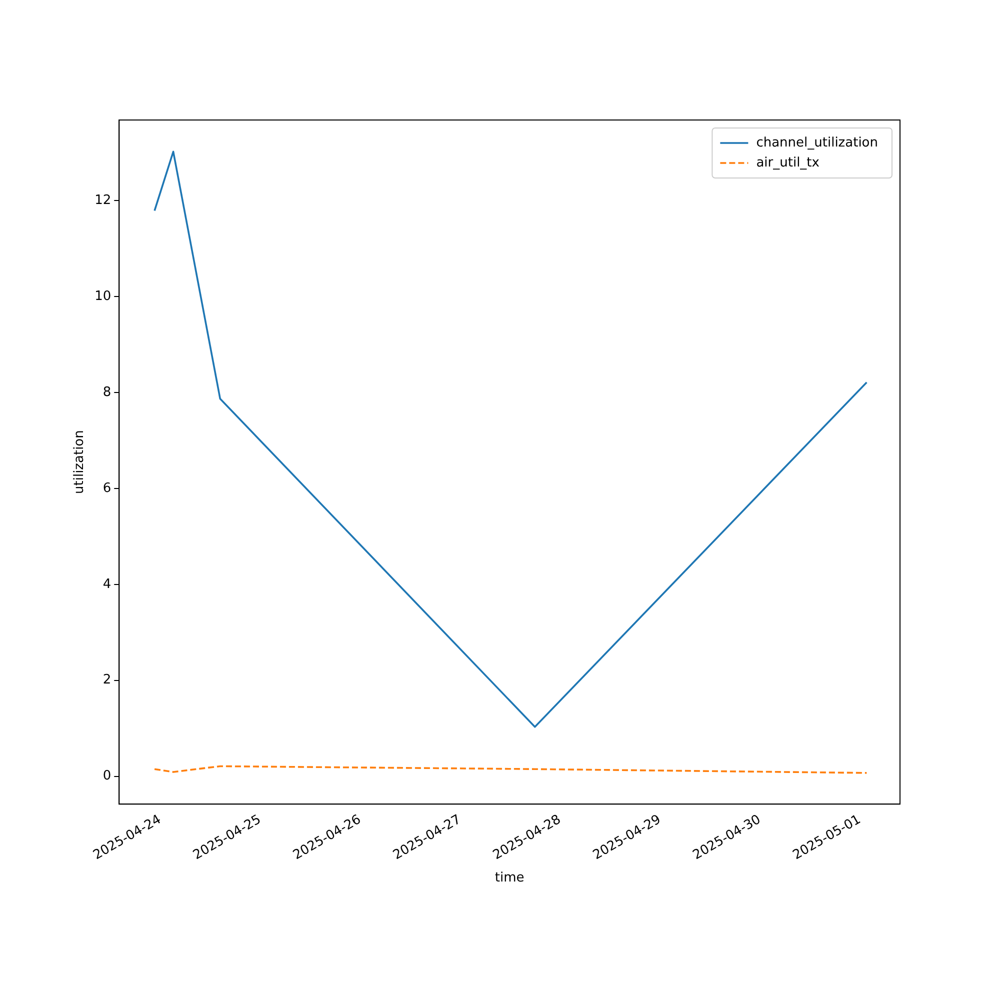 This screenshot has height=1000, width=1000. What do you see at coordinates (509, 878) in the screenshot?
I see `x-axis-title: time` at bounding box center [509, 878].